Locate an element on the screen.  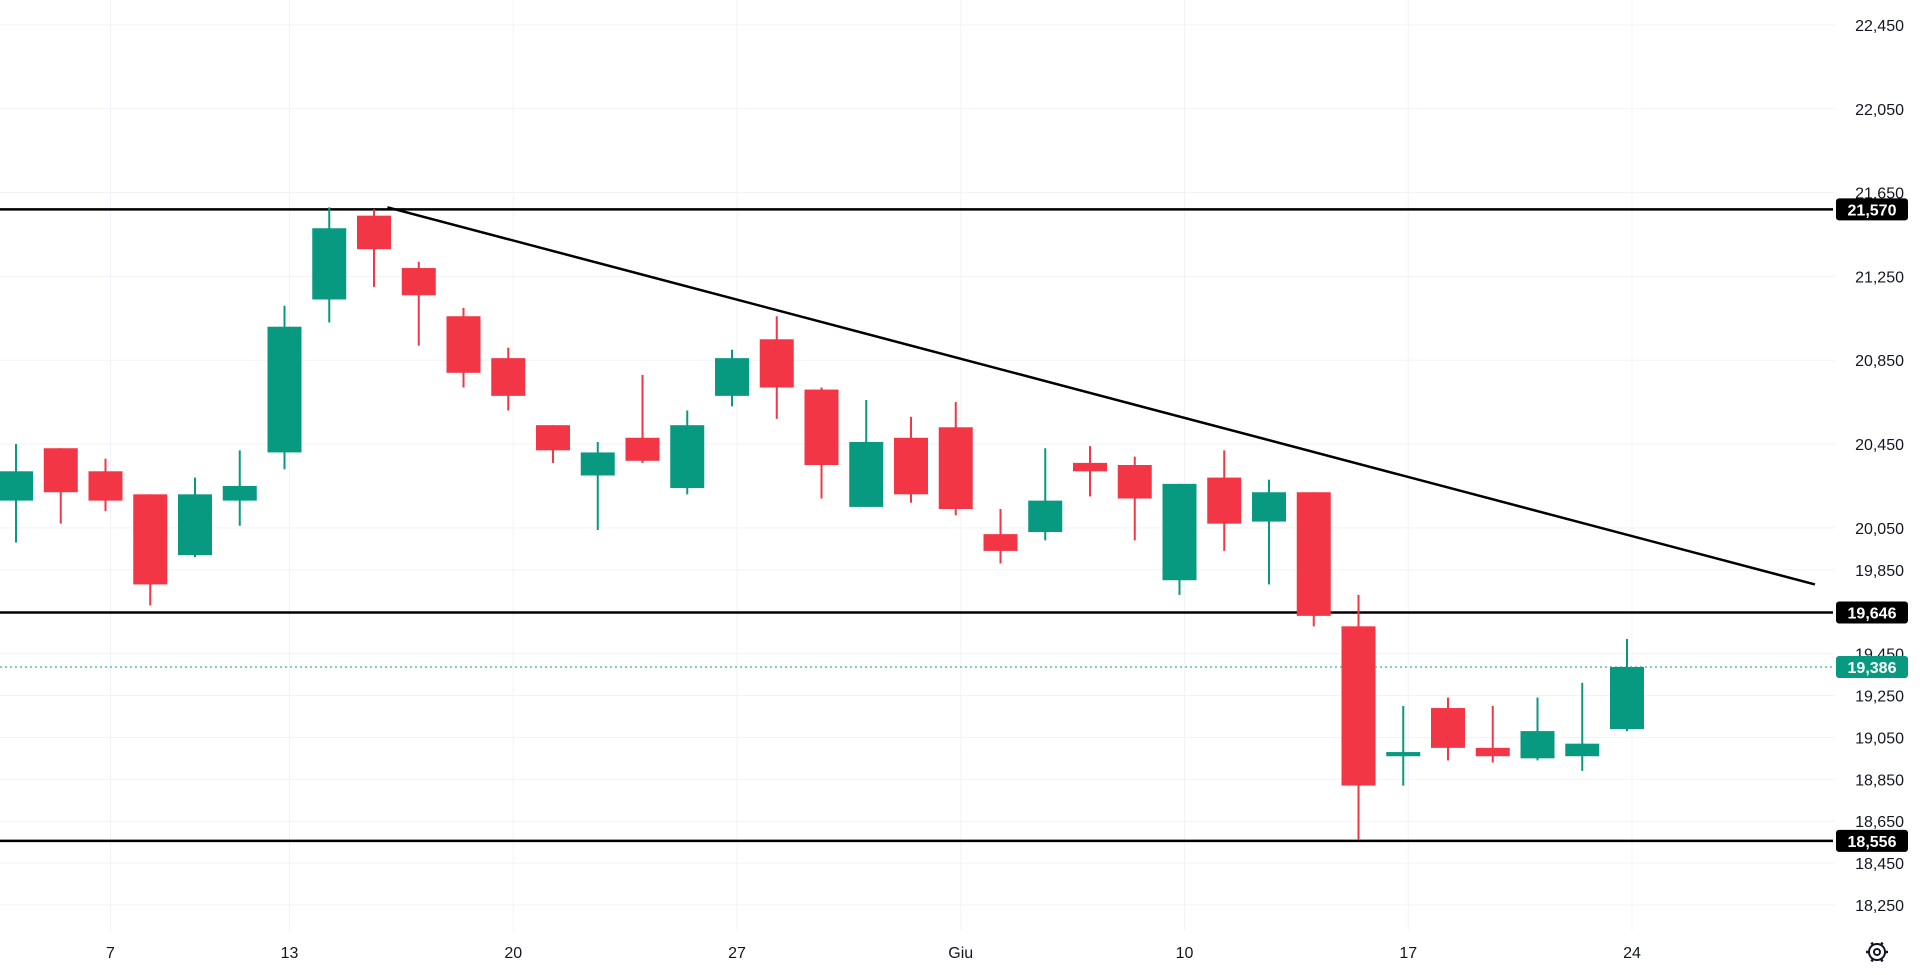
x-tick-label: 24 is located at coordinates (1632, 953).